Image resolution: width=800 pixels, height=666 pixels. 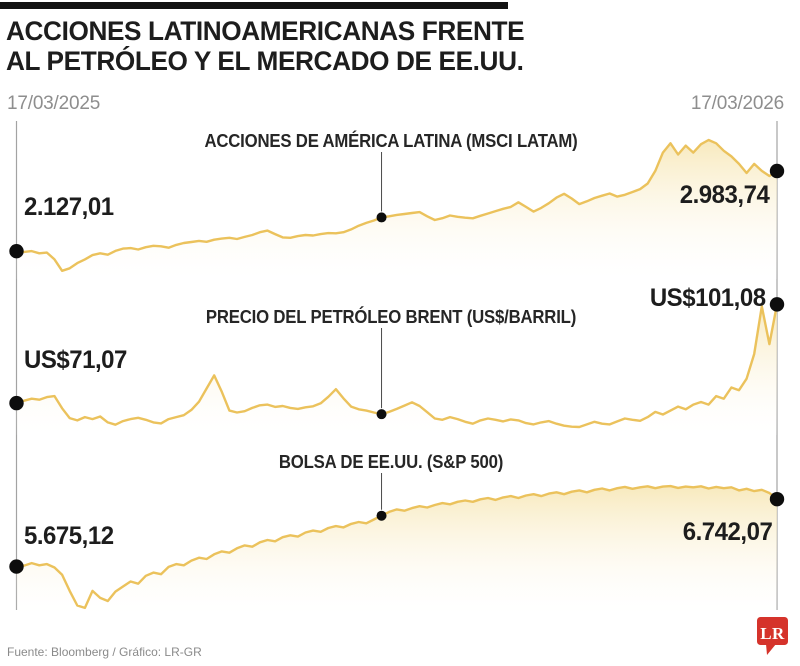 What do you see at coordinates (381, 217) in the screenshot?
I see `msci-latam-marker-dot` at bounding box center [381, 217].